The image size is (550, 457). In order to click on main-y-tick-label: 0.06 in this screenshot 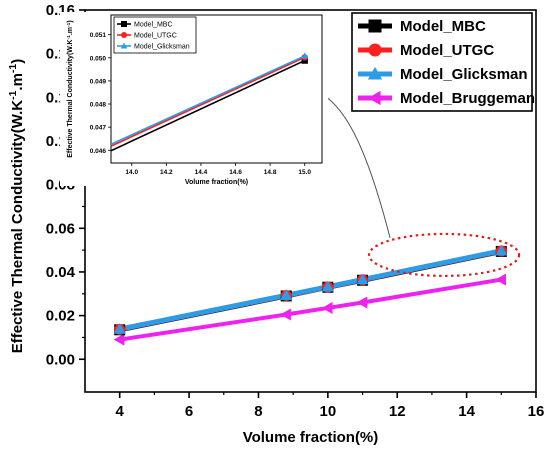, I will do `click(60, 228)`.